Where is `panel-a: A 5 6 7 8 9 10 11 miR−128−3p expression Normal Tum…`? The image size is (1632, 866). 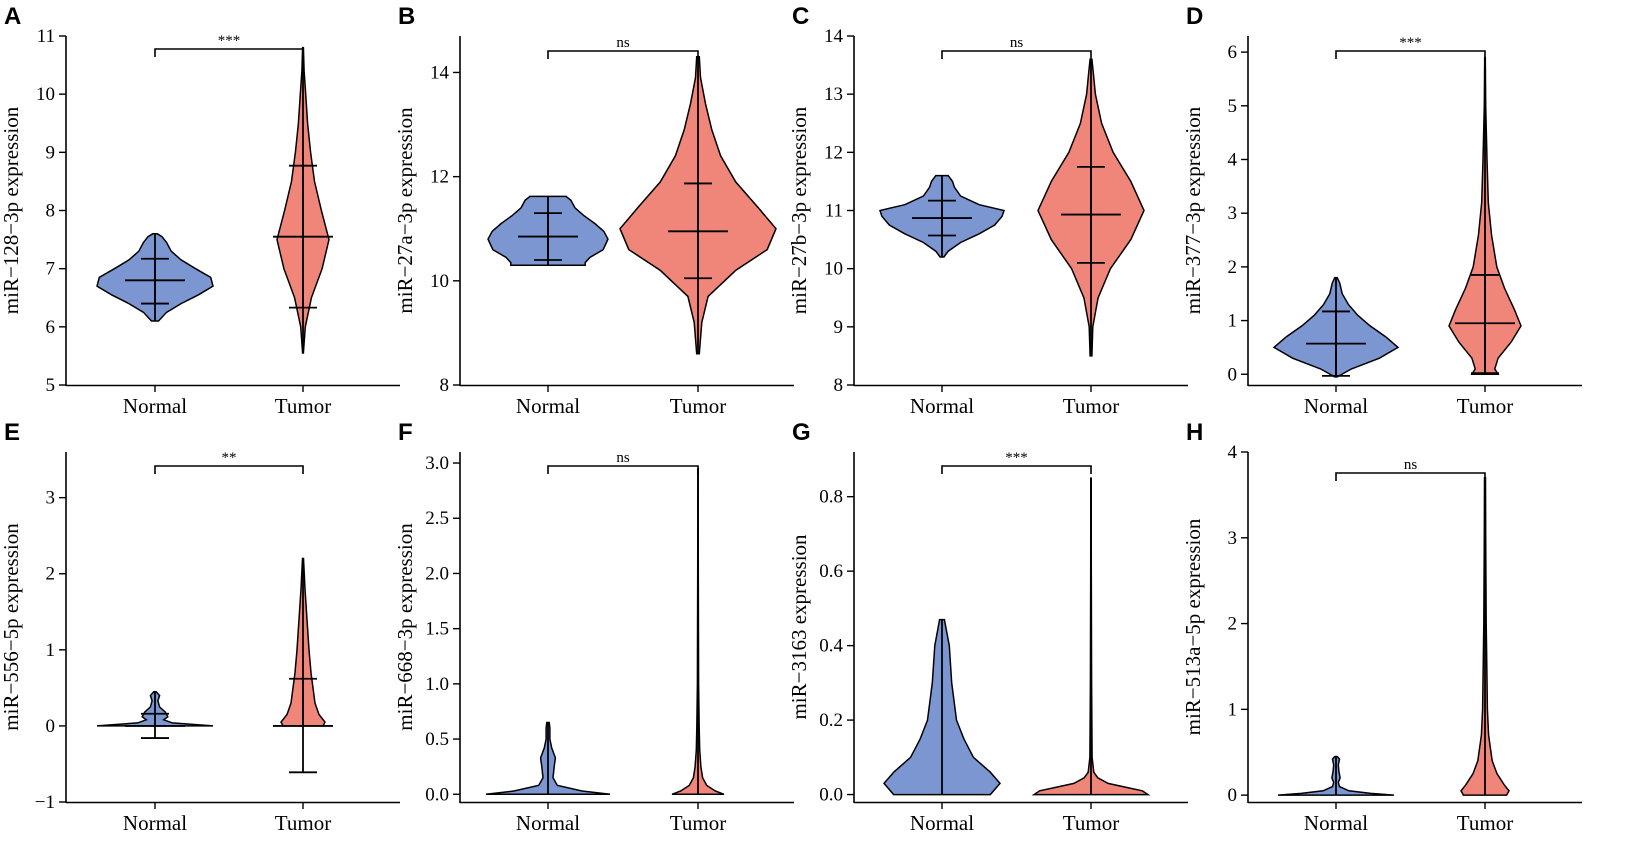
panel-a: A 5 6 7 8 9 10 11 miR−128−3p expression Normal Tum… is located at coordinates (200, 210).